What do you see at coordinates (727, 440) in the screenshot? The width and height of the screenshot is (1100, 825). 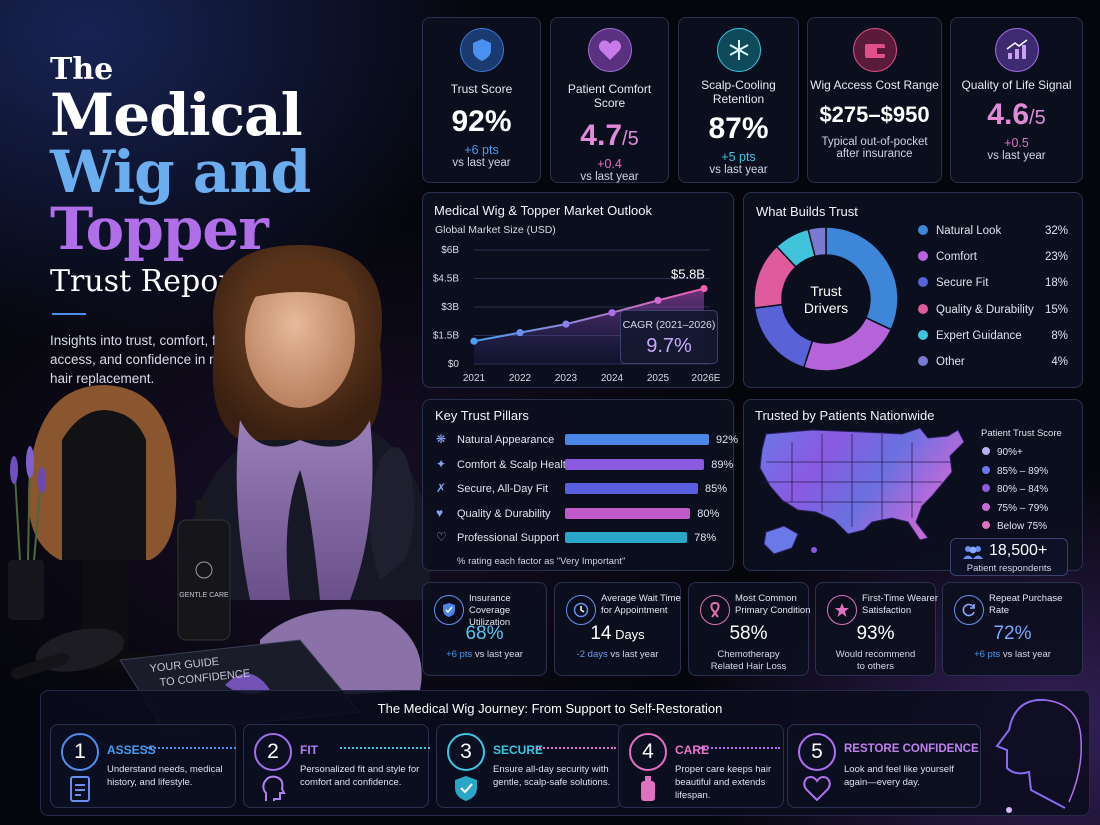 I see `pillar-value: 92%` at bounding box center [727, 440].